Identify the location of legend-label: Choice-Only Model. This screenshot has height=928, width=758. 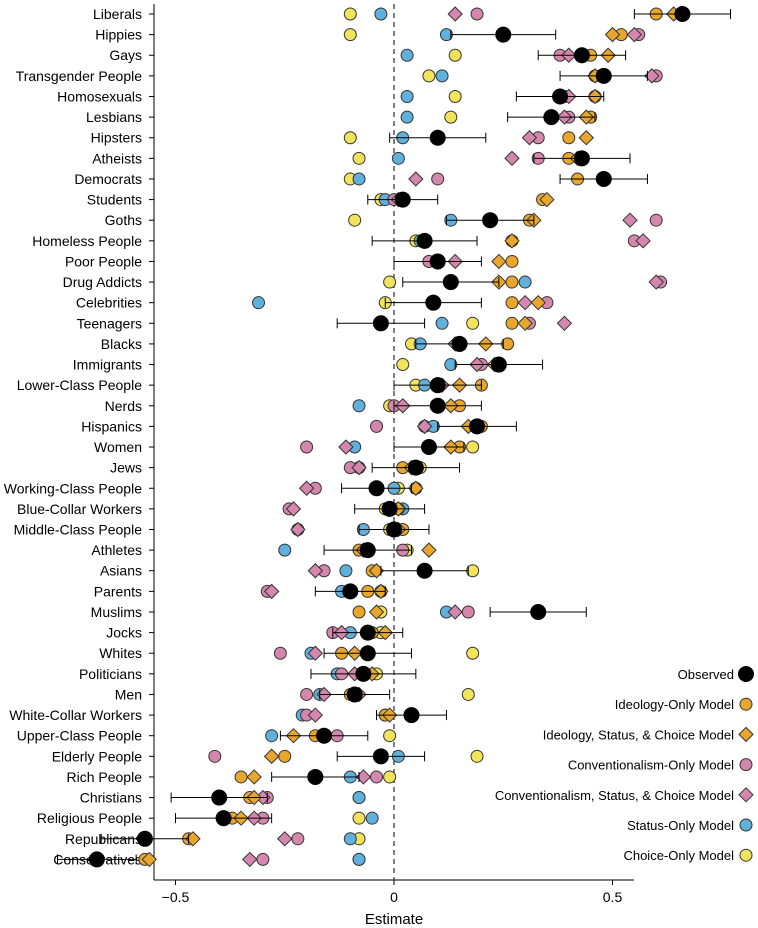
(678, 855).